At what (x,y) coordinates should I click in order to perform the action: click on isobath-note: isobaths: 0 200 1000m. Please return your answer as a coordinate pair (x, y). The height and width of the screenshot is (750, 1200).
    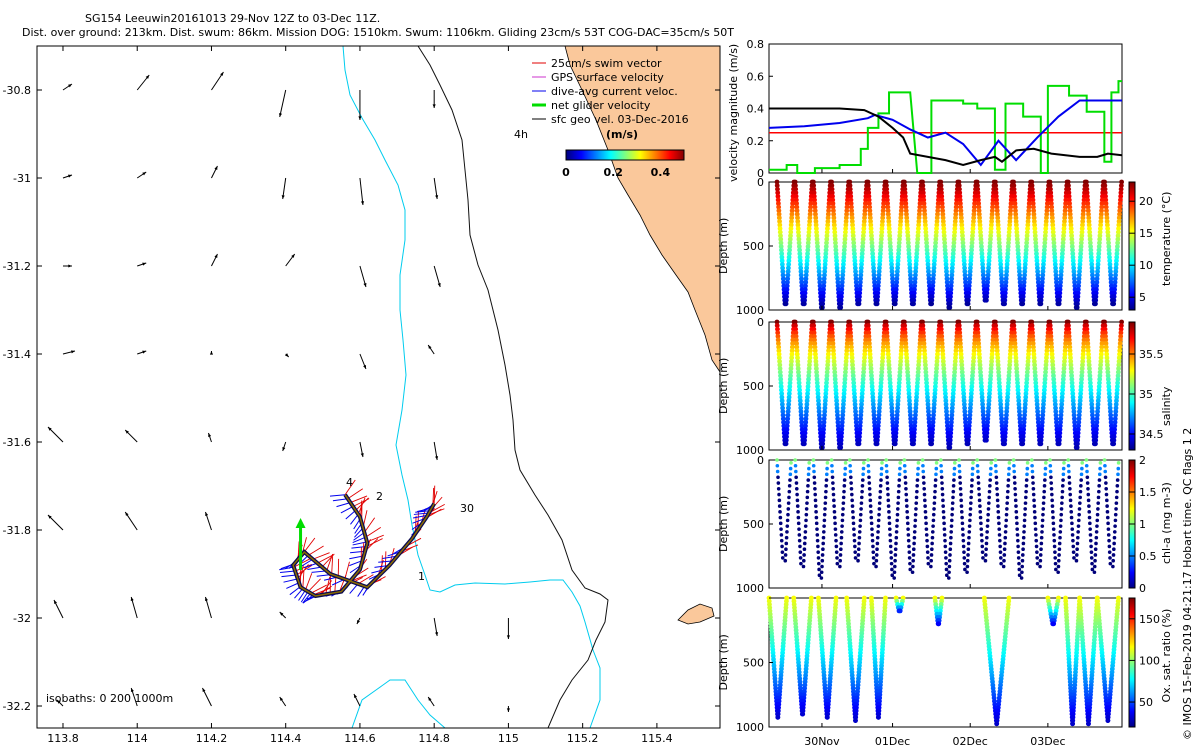
    Looking at the image, I should click on (109, 698).